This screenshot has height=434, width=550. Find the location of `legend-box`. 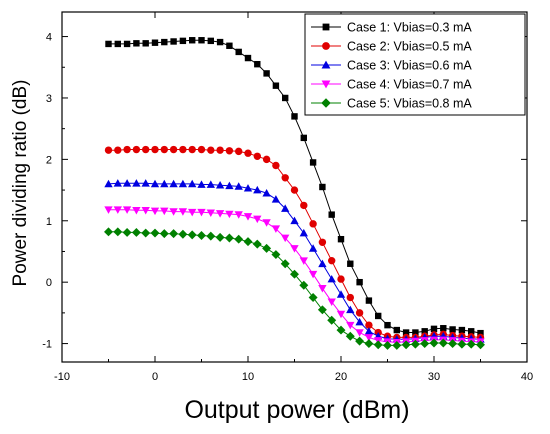

legend-box is located at coordinates (415, 64).